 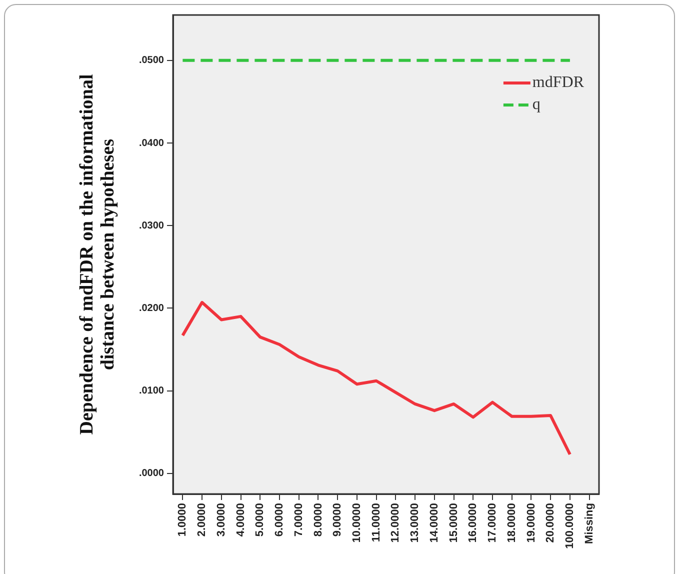 What do you see at coordinates (151, 474) in the screenshot?
I see `y-tick-label: .0000` at bounding box center [151, 474].